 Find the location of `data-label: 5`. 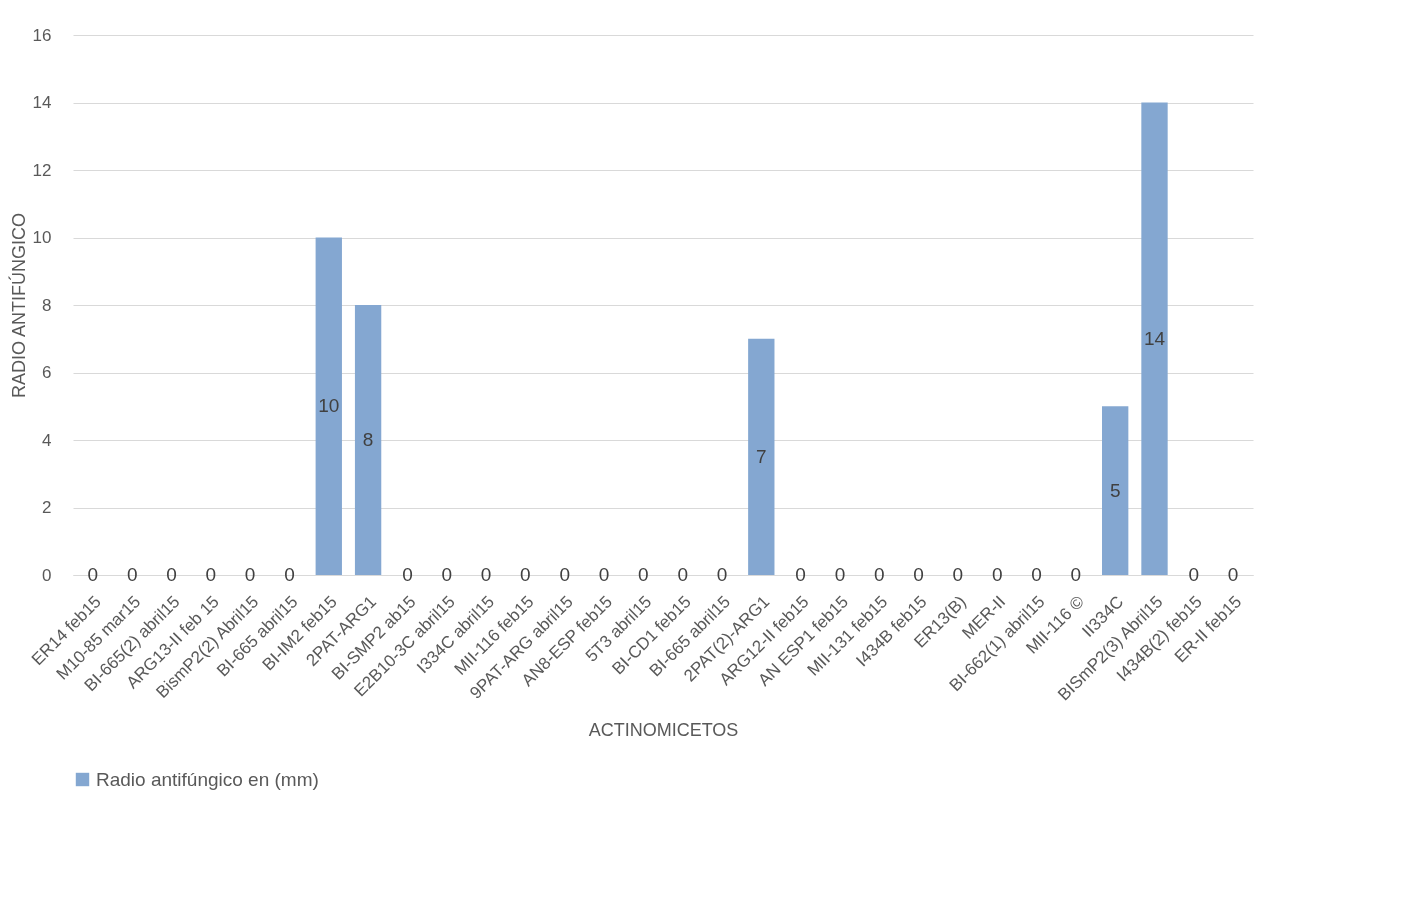

data-label: 5 is located at coordinates (1115, 490).